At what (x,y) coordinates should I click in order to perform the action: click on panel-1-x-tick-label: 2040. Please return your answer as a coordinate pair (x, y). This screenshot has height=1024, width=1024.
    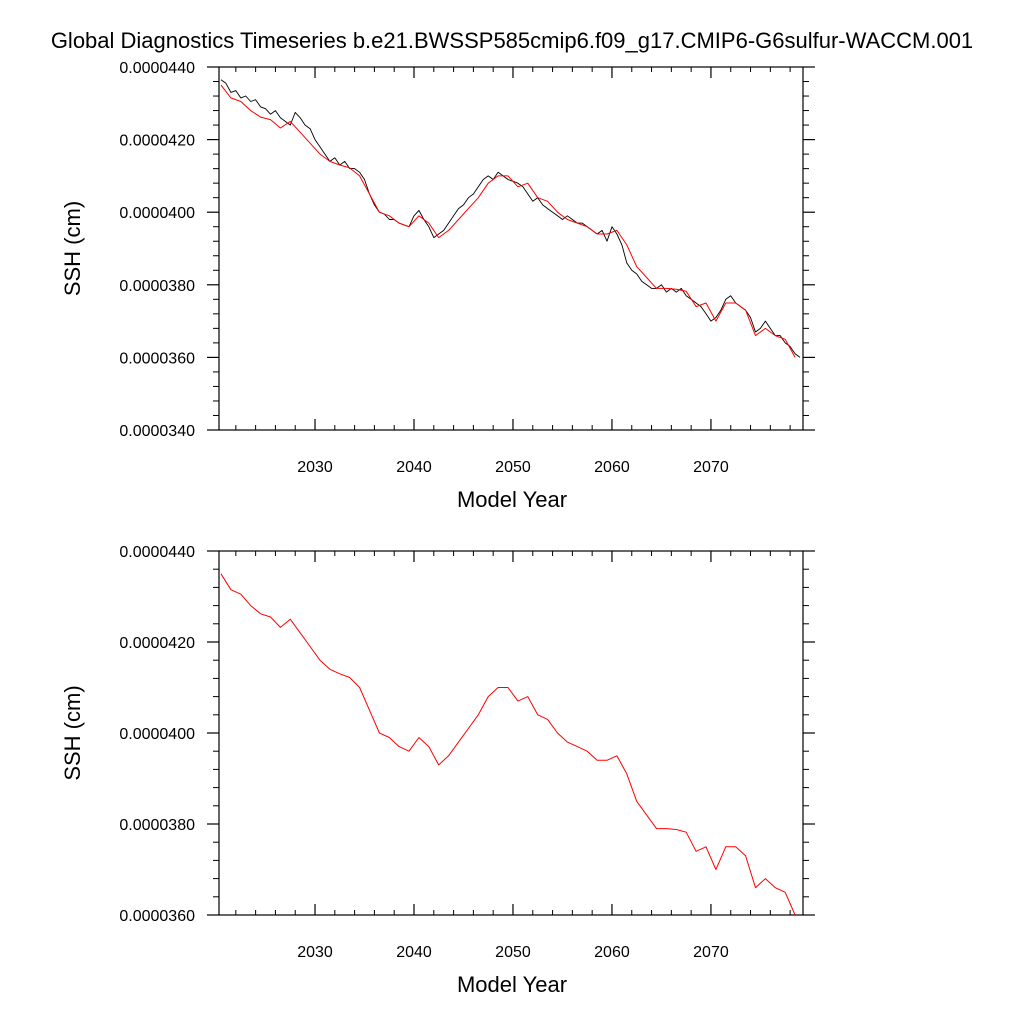
    Looking at the image, I should click on (414, 467).